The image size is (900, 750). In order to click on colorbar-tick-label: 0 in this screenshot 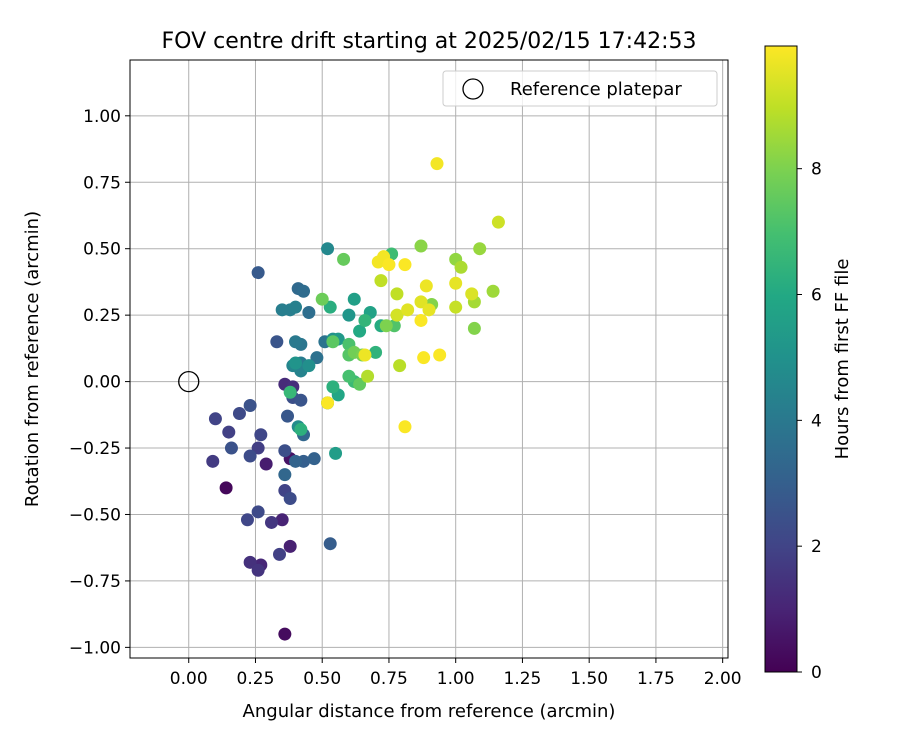, I will do `click(816, 673)`.